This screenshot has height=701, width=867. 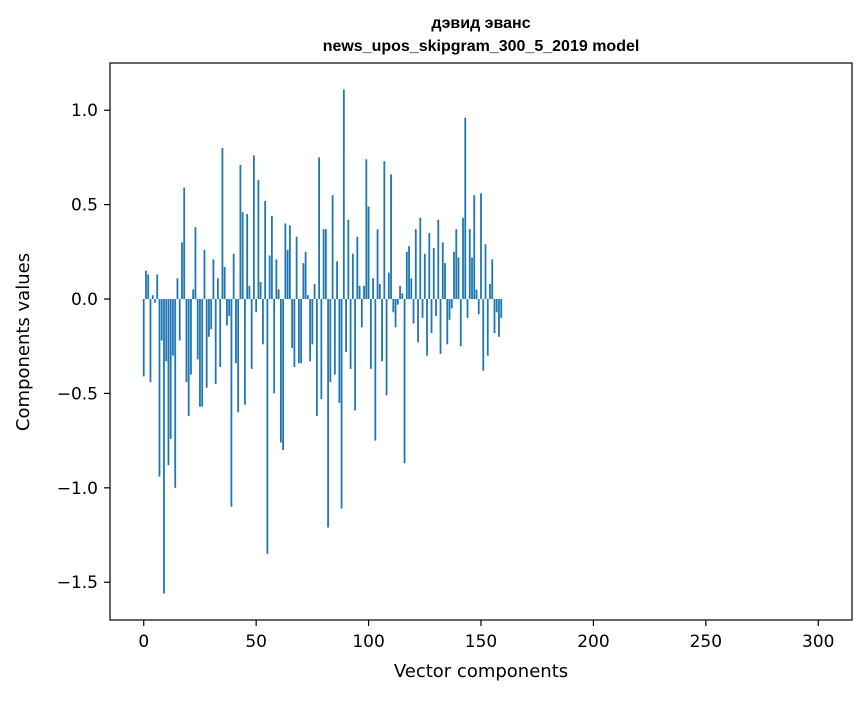 What do you see at coordinates (84, 206) in the screenshot?
I see `y-tick-label: 0.5` at bounding box center [84, 206].